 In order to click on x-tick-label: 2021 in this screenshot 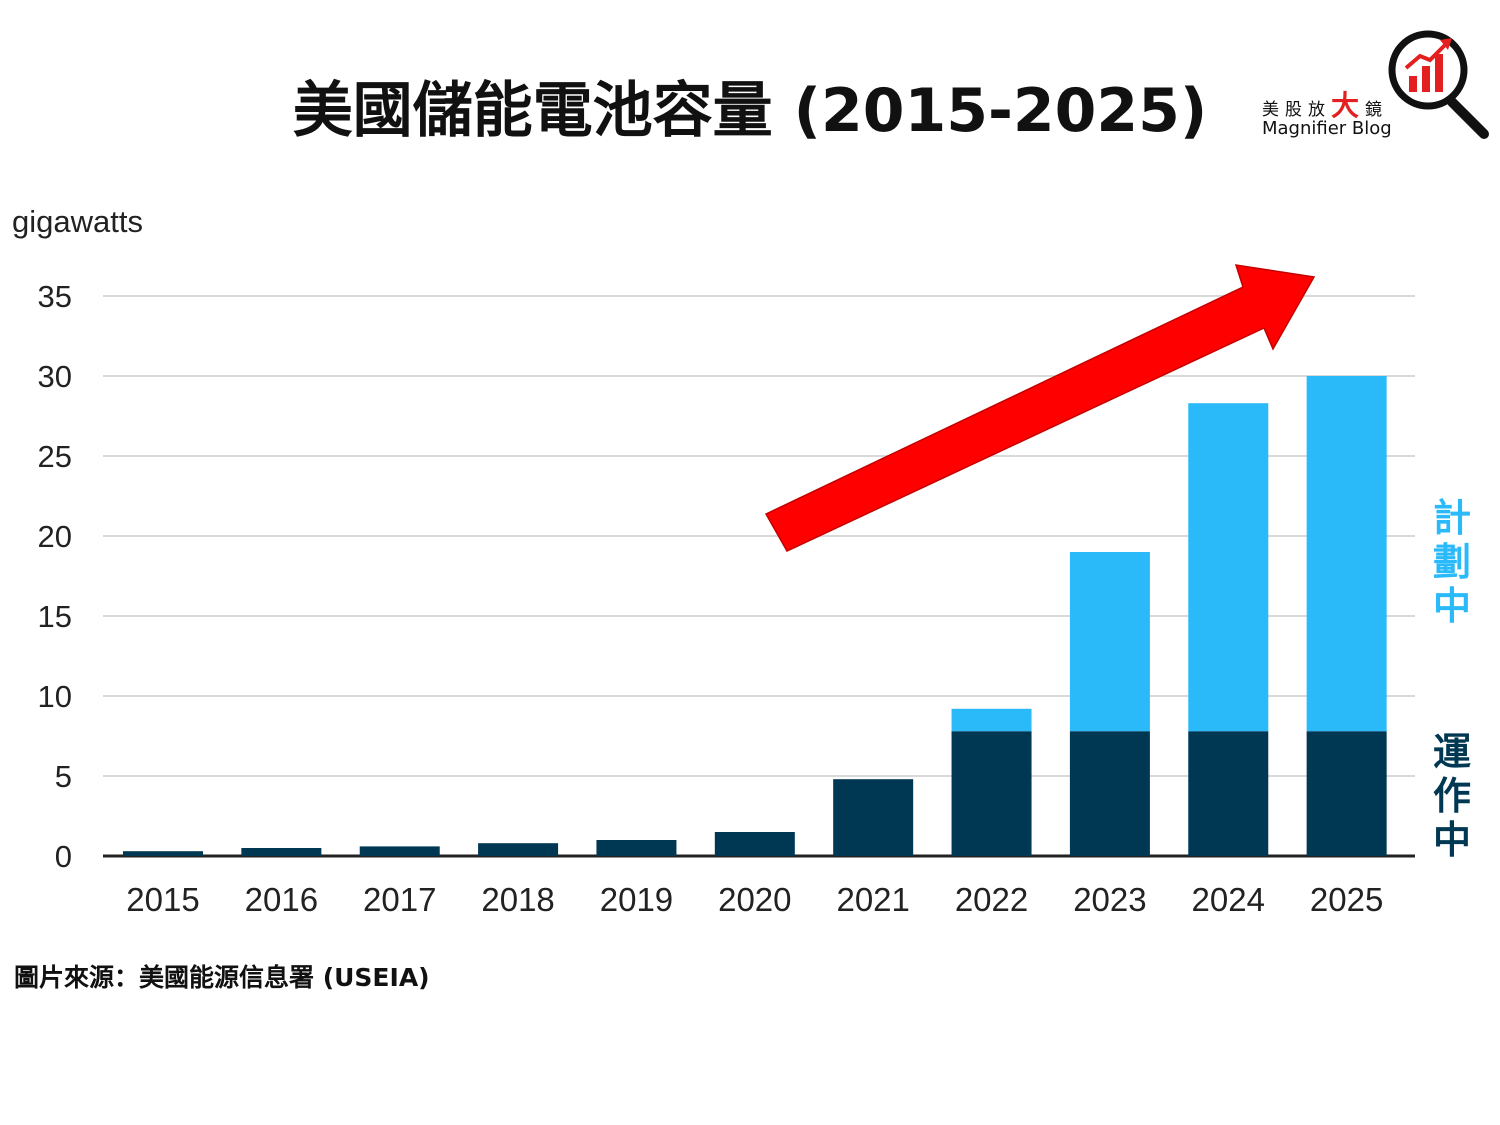, I will do `click(872, 899)`.